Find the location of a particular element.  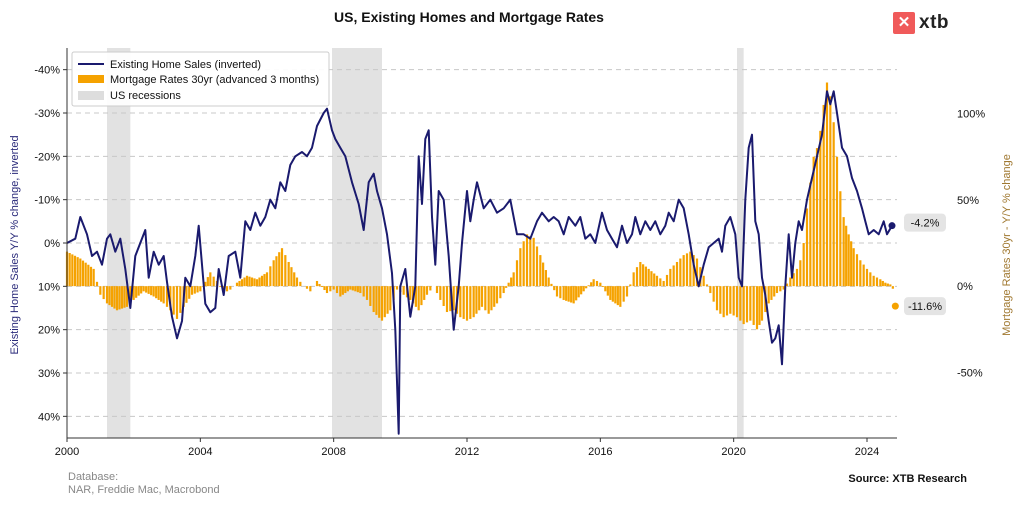

x-tick-label: 2020 is located at coordinates (733, 452).